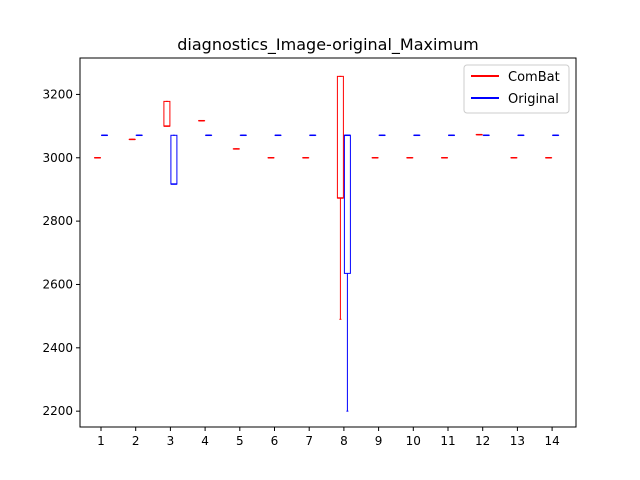 The height and width of the screenshot is (480, 640). Describe the element at coordinates (240, 441) in the screenshot. I see `x-tick-label: 5` at that location.